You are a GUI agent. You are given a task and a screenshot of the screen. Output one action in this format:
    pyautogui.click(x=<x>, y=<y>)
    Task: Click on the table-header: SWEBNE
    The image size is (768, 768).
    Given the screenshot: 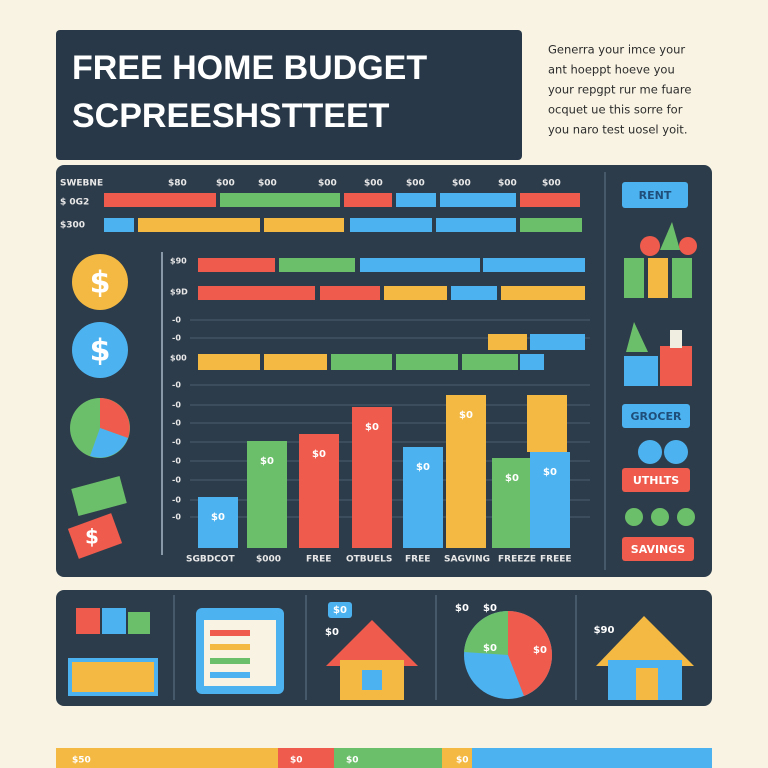 What is the action you would take?
    pyautogui.click(x=81, y=184)
    